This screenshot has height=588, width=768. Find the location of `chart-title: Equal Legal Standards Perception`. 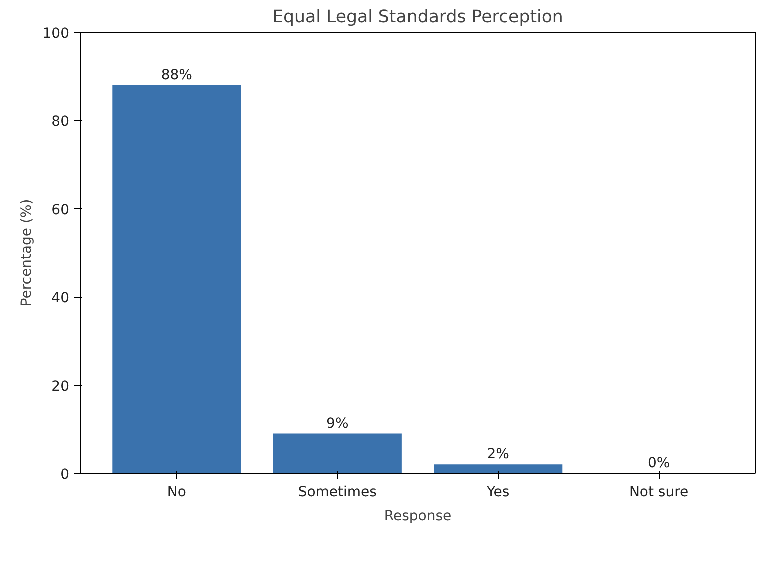

chart-title: Equal Legal Standards Perception is located at coordinates (418, 18).